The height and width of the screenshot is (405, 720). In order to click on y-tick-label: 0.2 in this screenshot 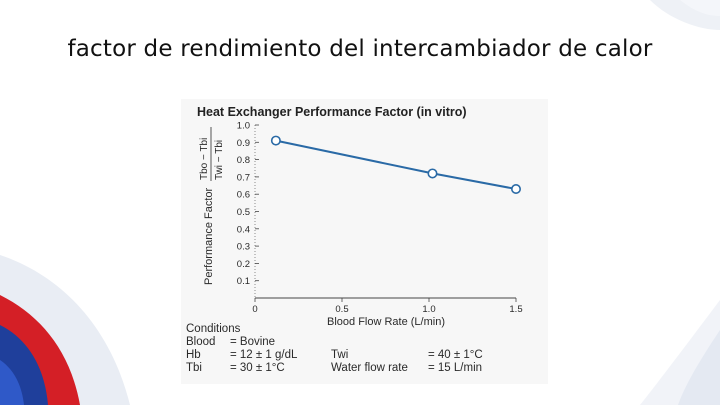, I will do `click(243, 264)`.